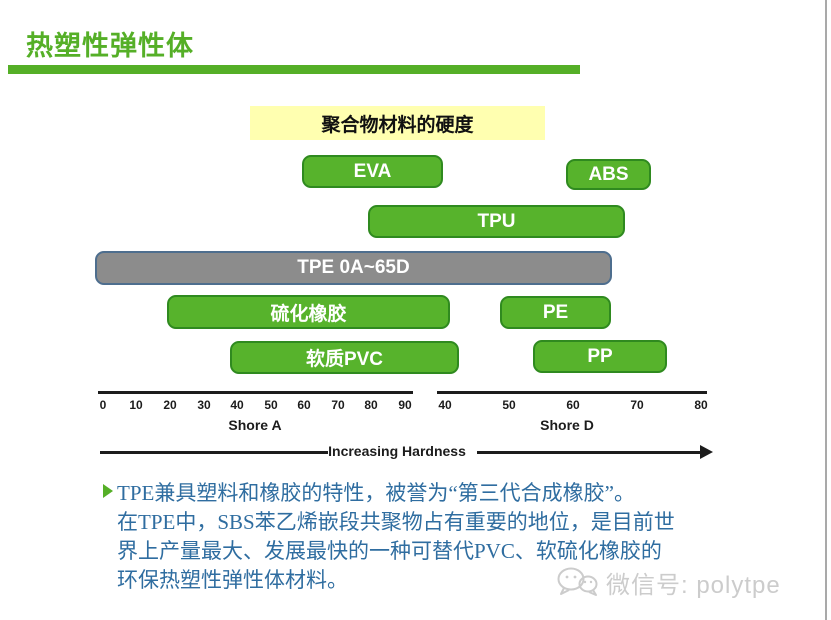  What do you see at coordinates (204, 405) in the screenshot?
I see `tick-a-30: 30` at bounding box center [204, 405].